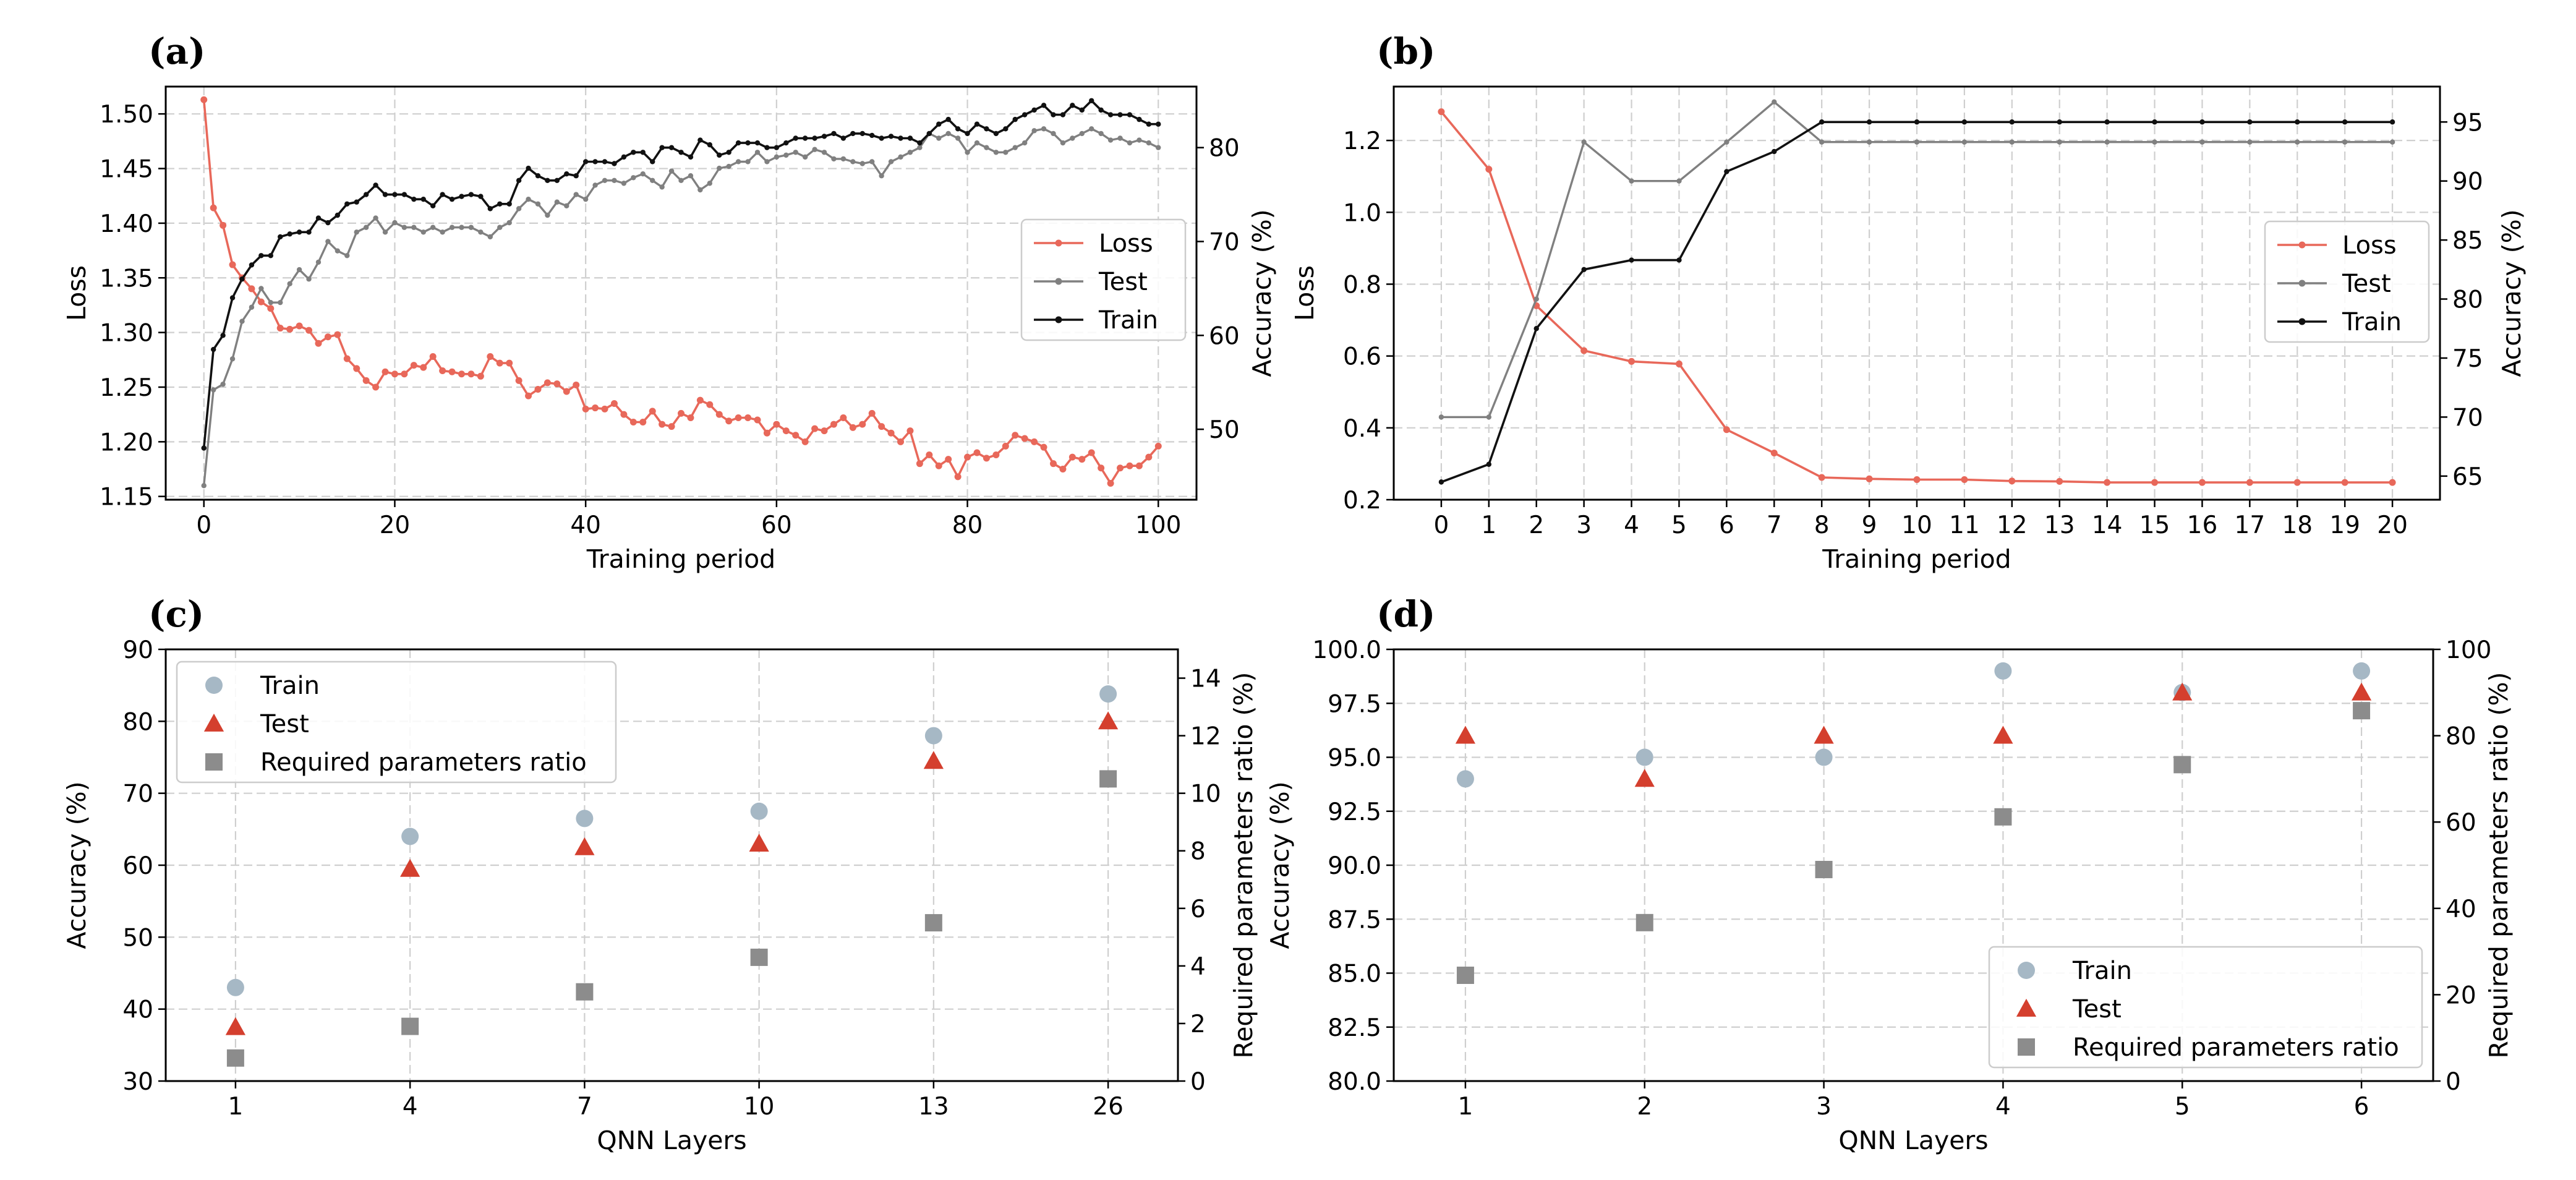 This screenshot has width=2576, height=1180. What do you see at coordinates (2012, 525) in the screenshot?
I see `x-tick-label: 12` at bounding box center [2012, 525].